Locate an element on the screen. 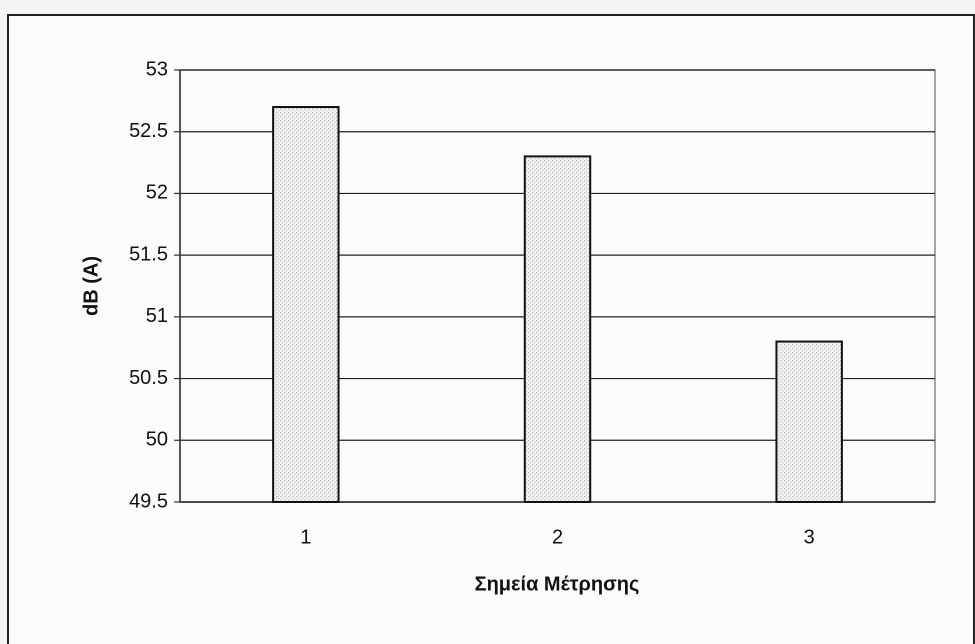 This screenshot has height=644, width=975. y-tick-label: 53 is located at coordinates (157, 69).